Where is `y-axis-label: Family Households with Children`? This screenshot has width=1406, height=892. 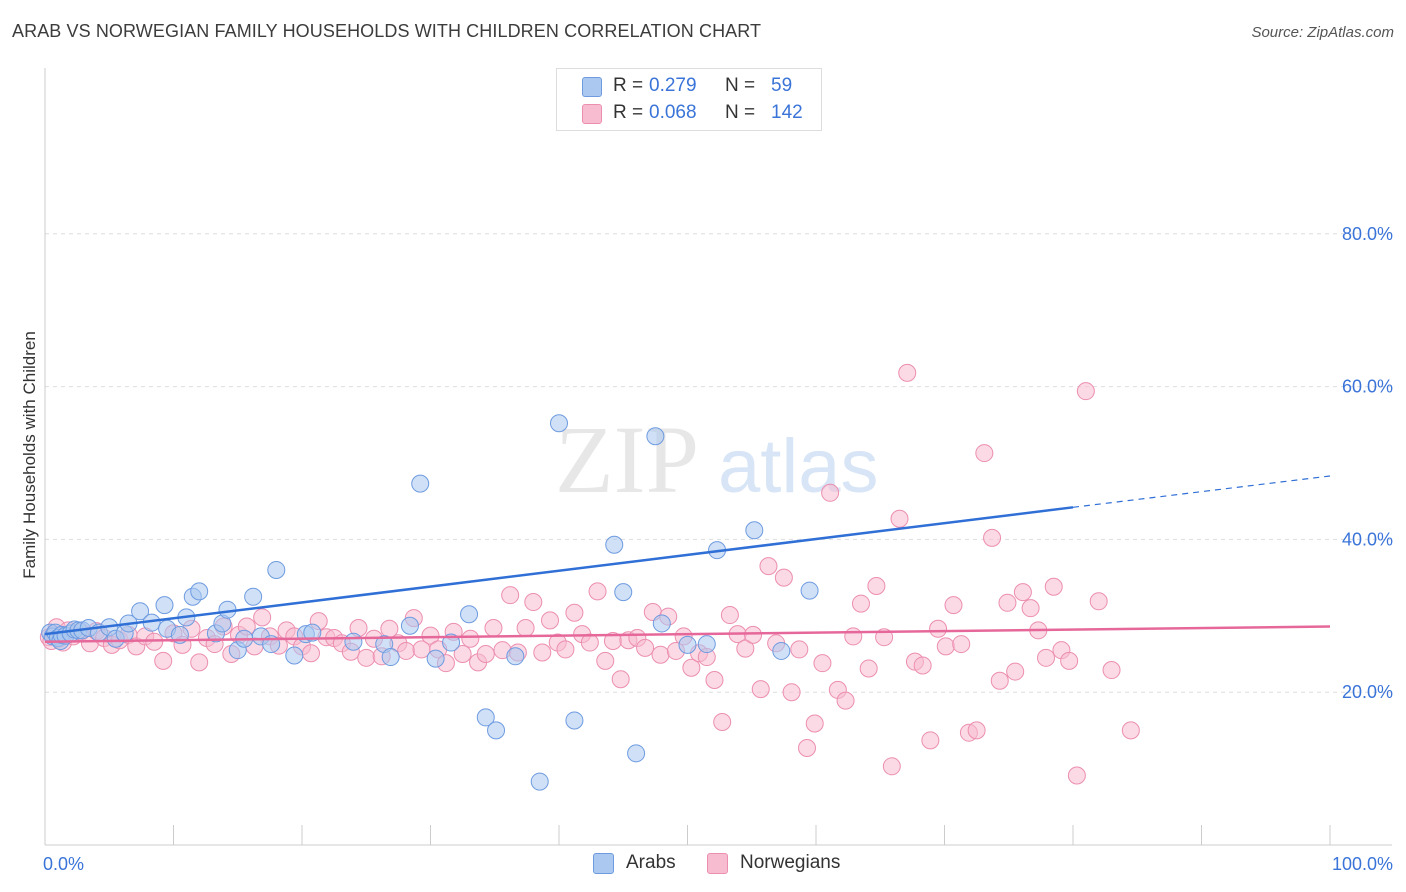
y-axis-label: Family Households with Children is located at coordinates (29, 455).